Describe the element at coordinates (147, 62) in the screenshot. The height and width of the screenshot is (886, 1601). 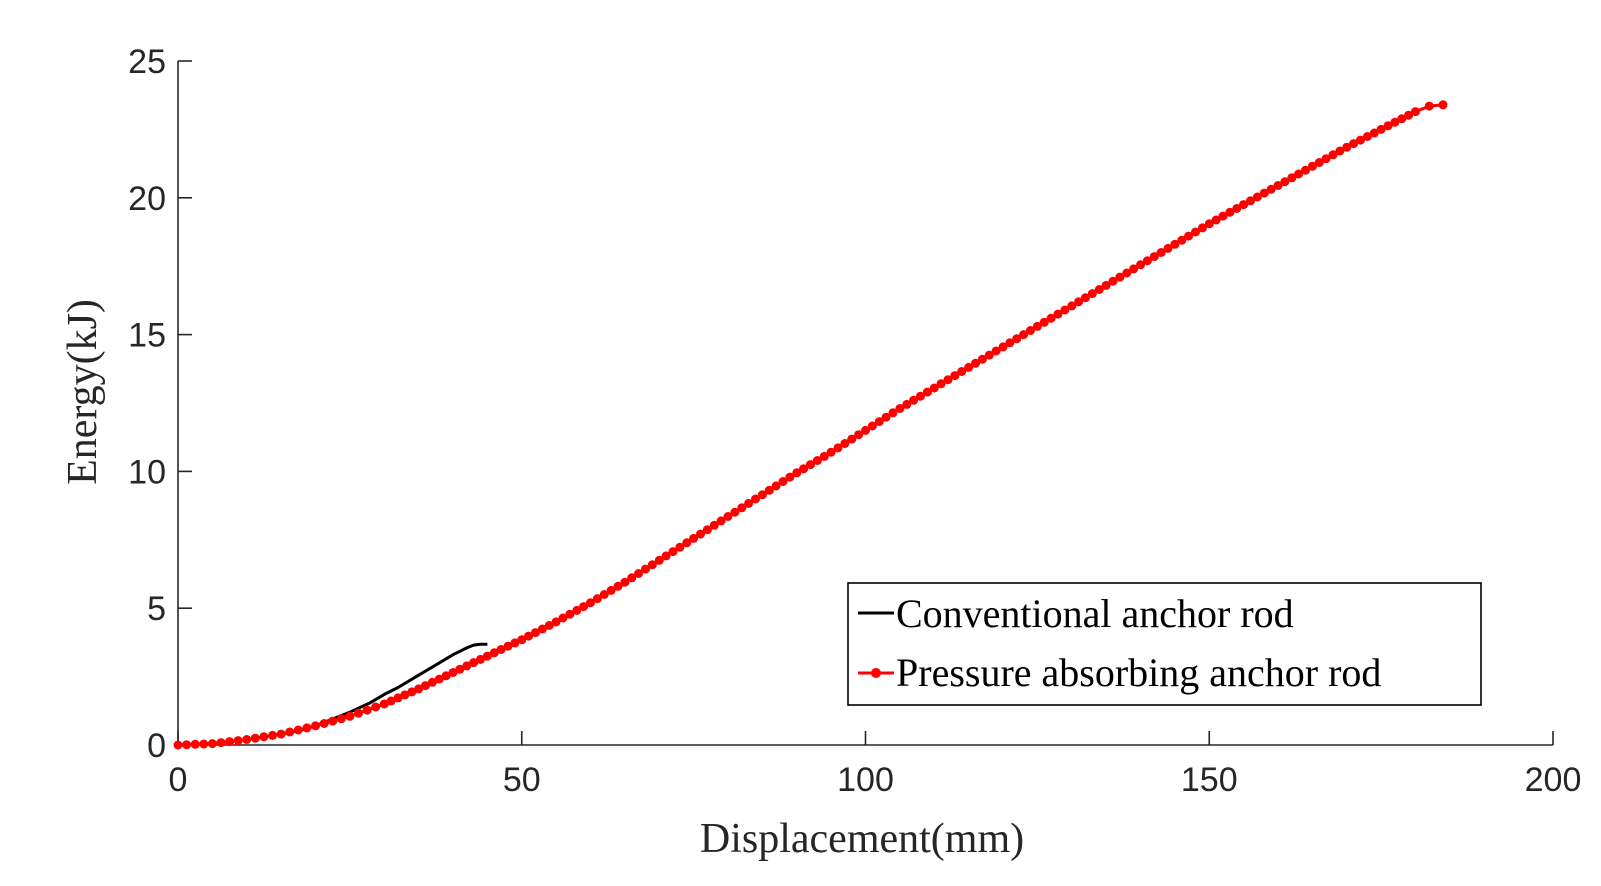
I see `y-tick-label: 25` at that location.